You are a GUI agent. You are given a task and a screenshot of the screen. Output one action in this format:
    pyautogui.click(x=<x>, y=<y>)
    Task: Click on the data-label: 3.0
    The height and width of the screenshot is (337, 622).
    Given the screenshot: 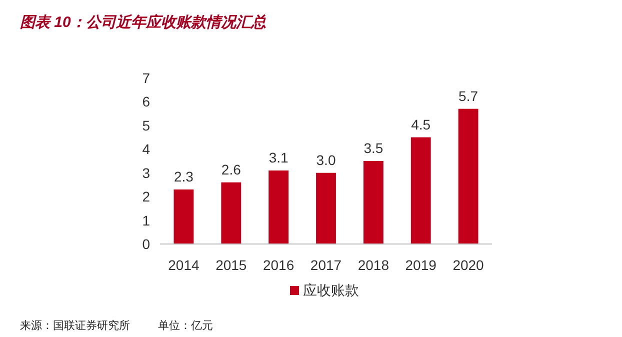 What is the action you would take?
    pyautogui.click(x=326, y=160)
    